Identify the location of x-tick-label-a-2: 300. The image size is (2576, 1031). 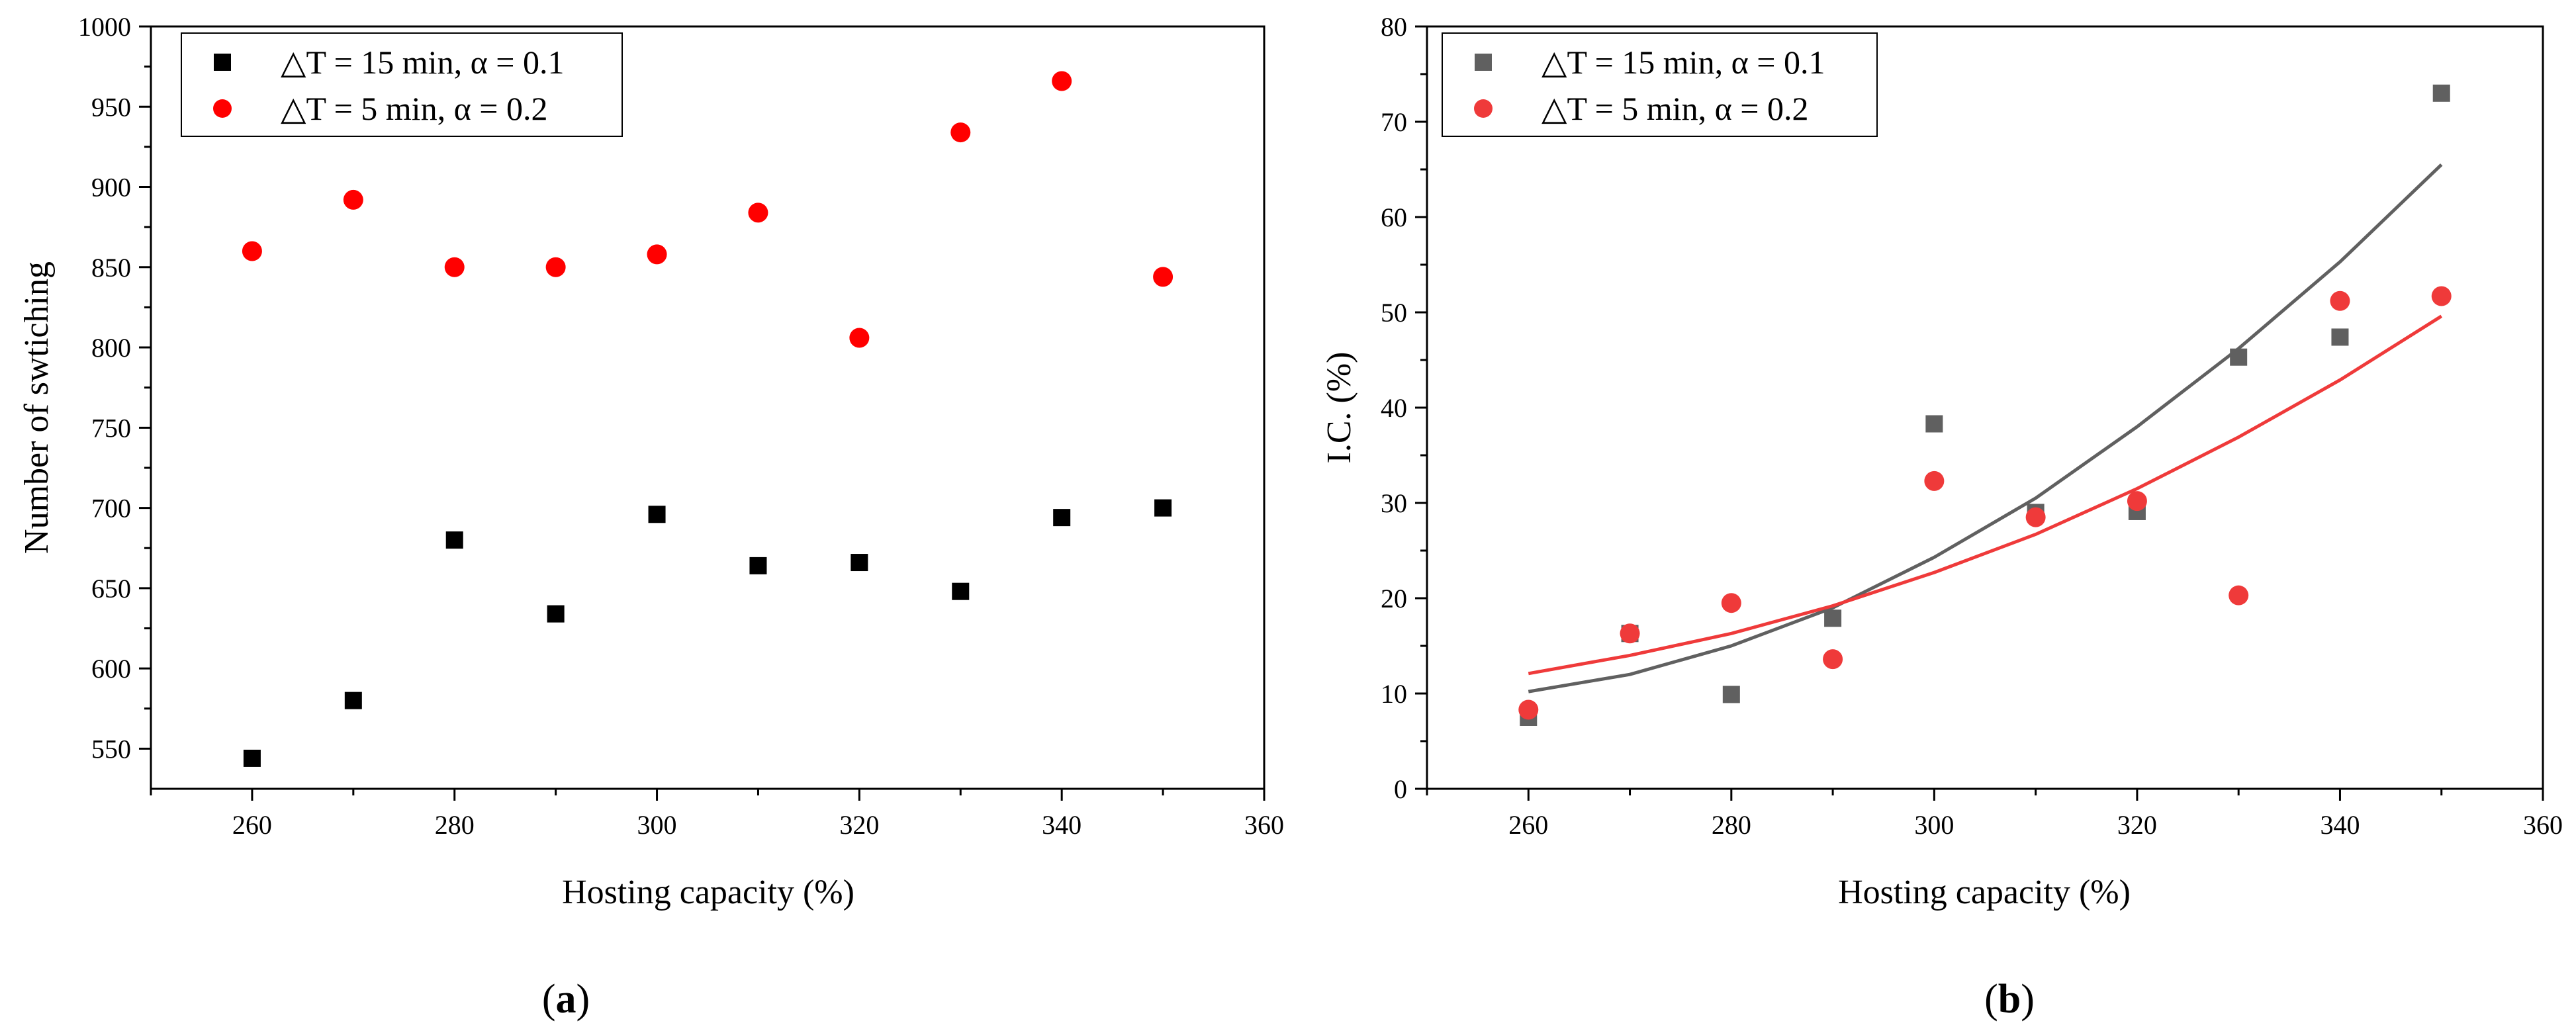
(657, 825).